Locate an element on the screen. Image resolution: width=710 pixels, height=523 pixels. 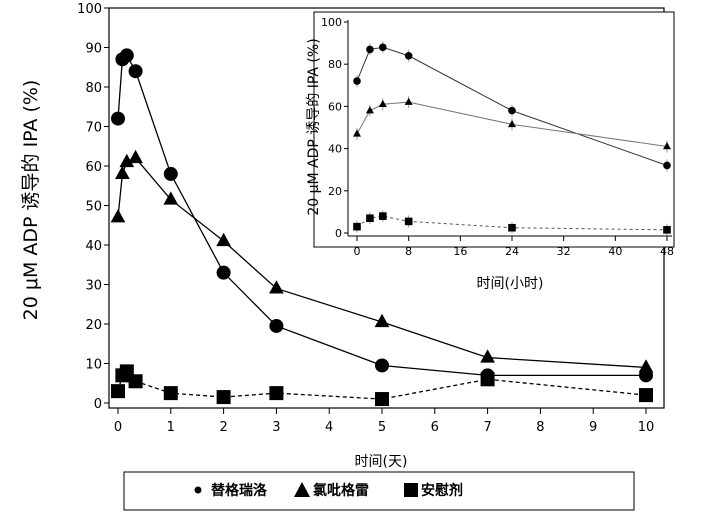
legend-marker-circle is located at coordinates (198, 490).